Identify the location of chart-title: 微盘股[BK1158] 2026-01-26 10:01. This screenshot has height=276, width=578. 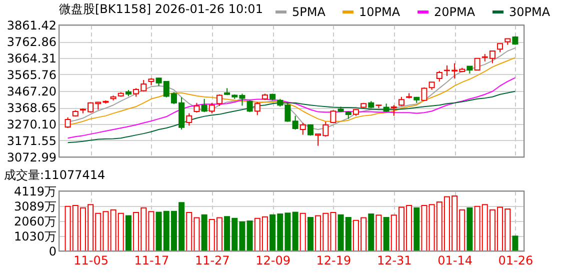
(161, 9).